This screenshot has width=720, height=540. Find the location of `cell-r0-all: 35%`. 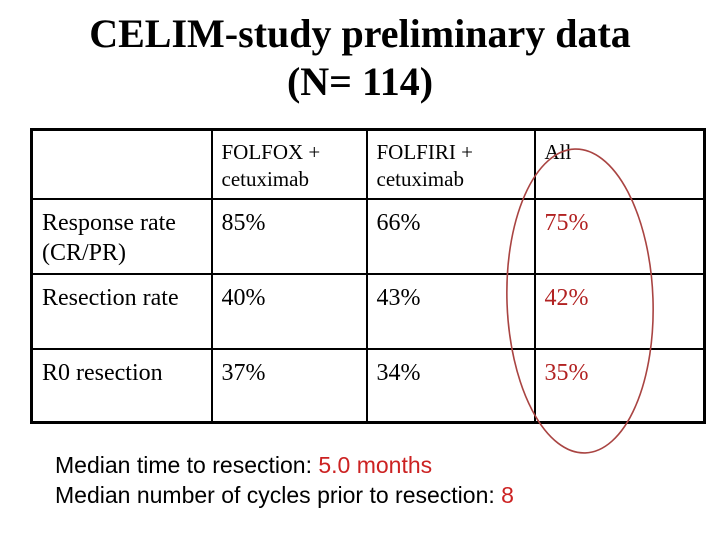

cell-r0-all: 35% is located at coordinates (619, 386).